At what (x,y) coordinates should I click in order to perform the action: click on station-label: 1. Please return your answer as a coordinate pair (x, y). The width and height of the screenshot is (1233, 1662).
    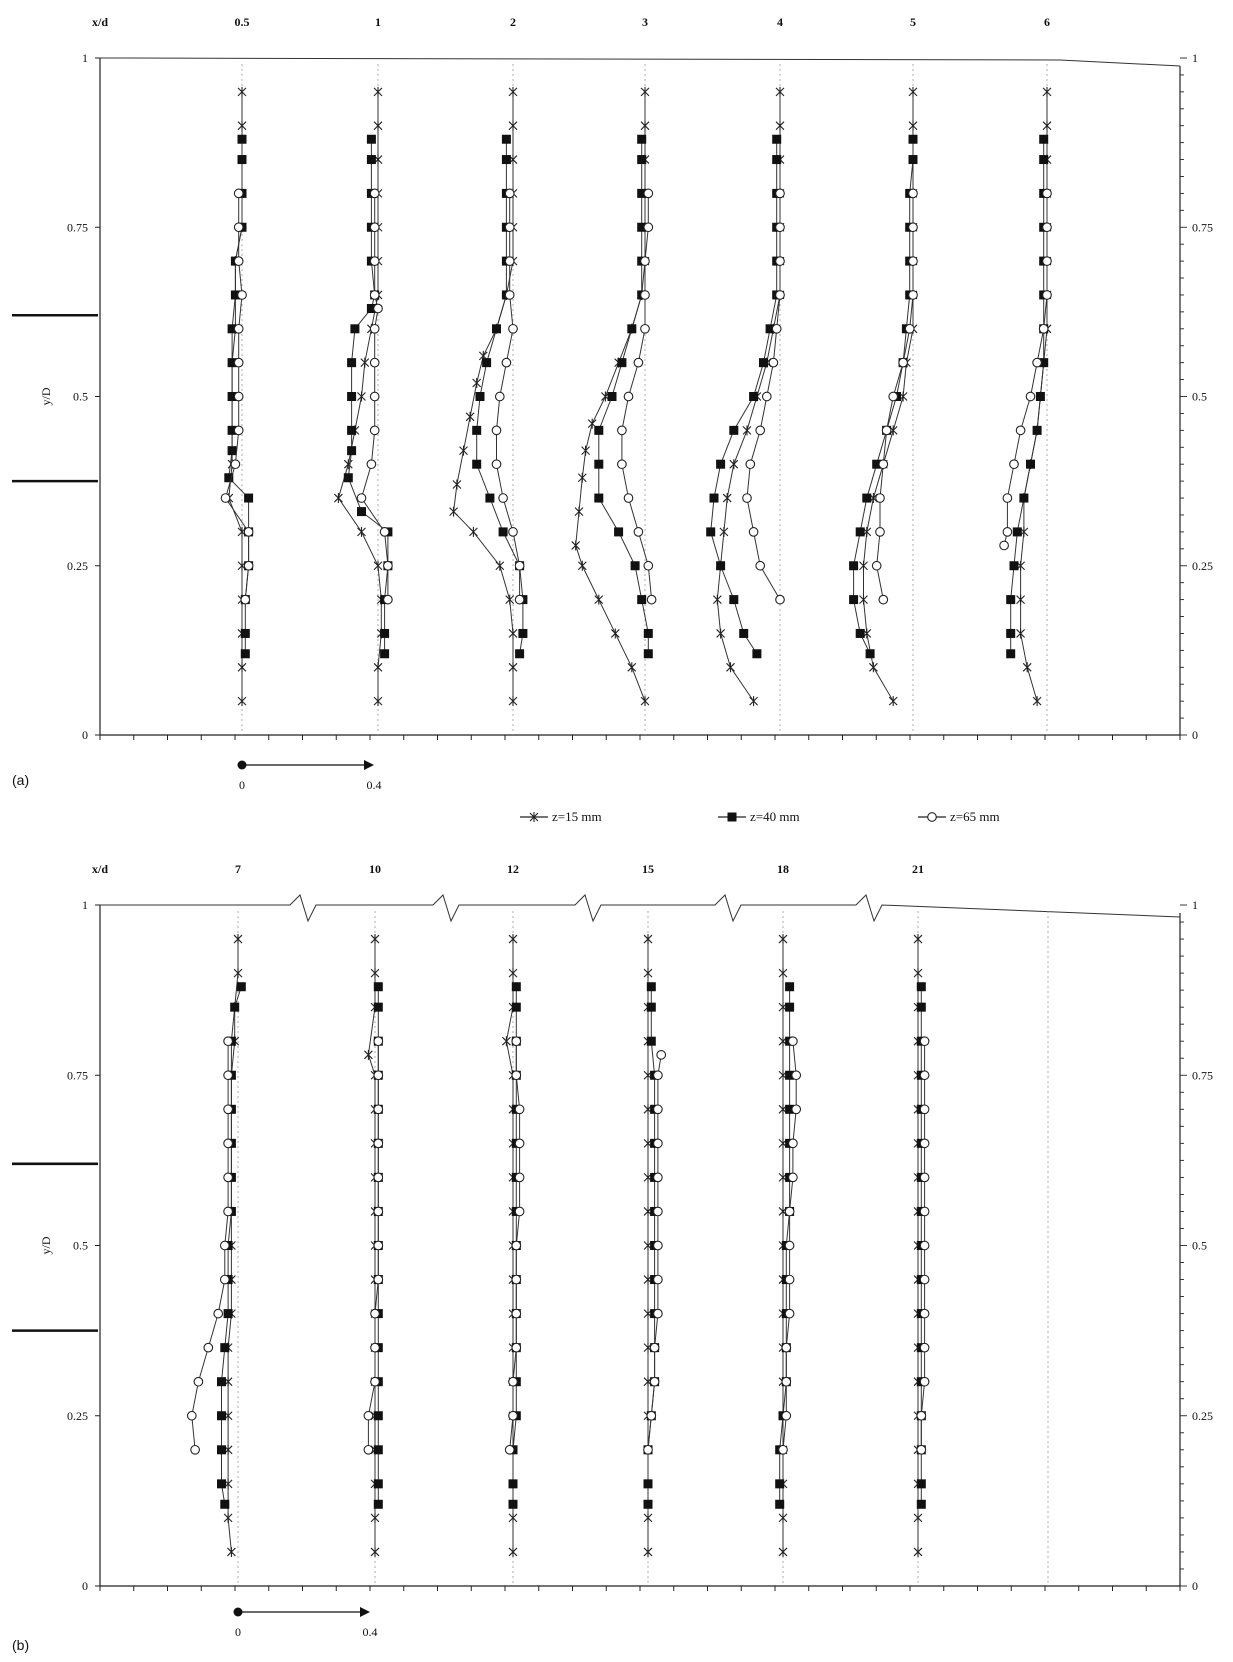
    Looking at the image, I should click on (378, 22).